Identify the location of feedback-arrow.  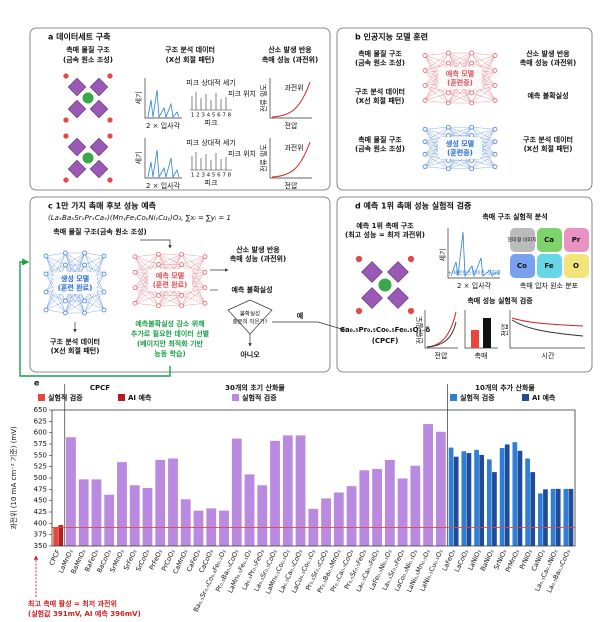
(95, 317).